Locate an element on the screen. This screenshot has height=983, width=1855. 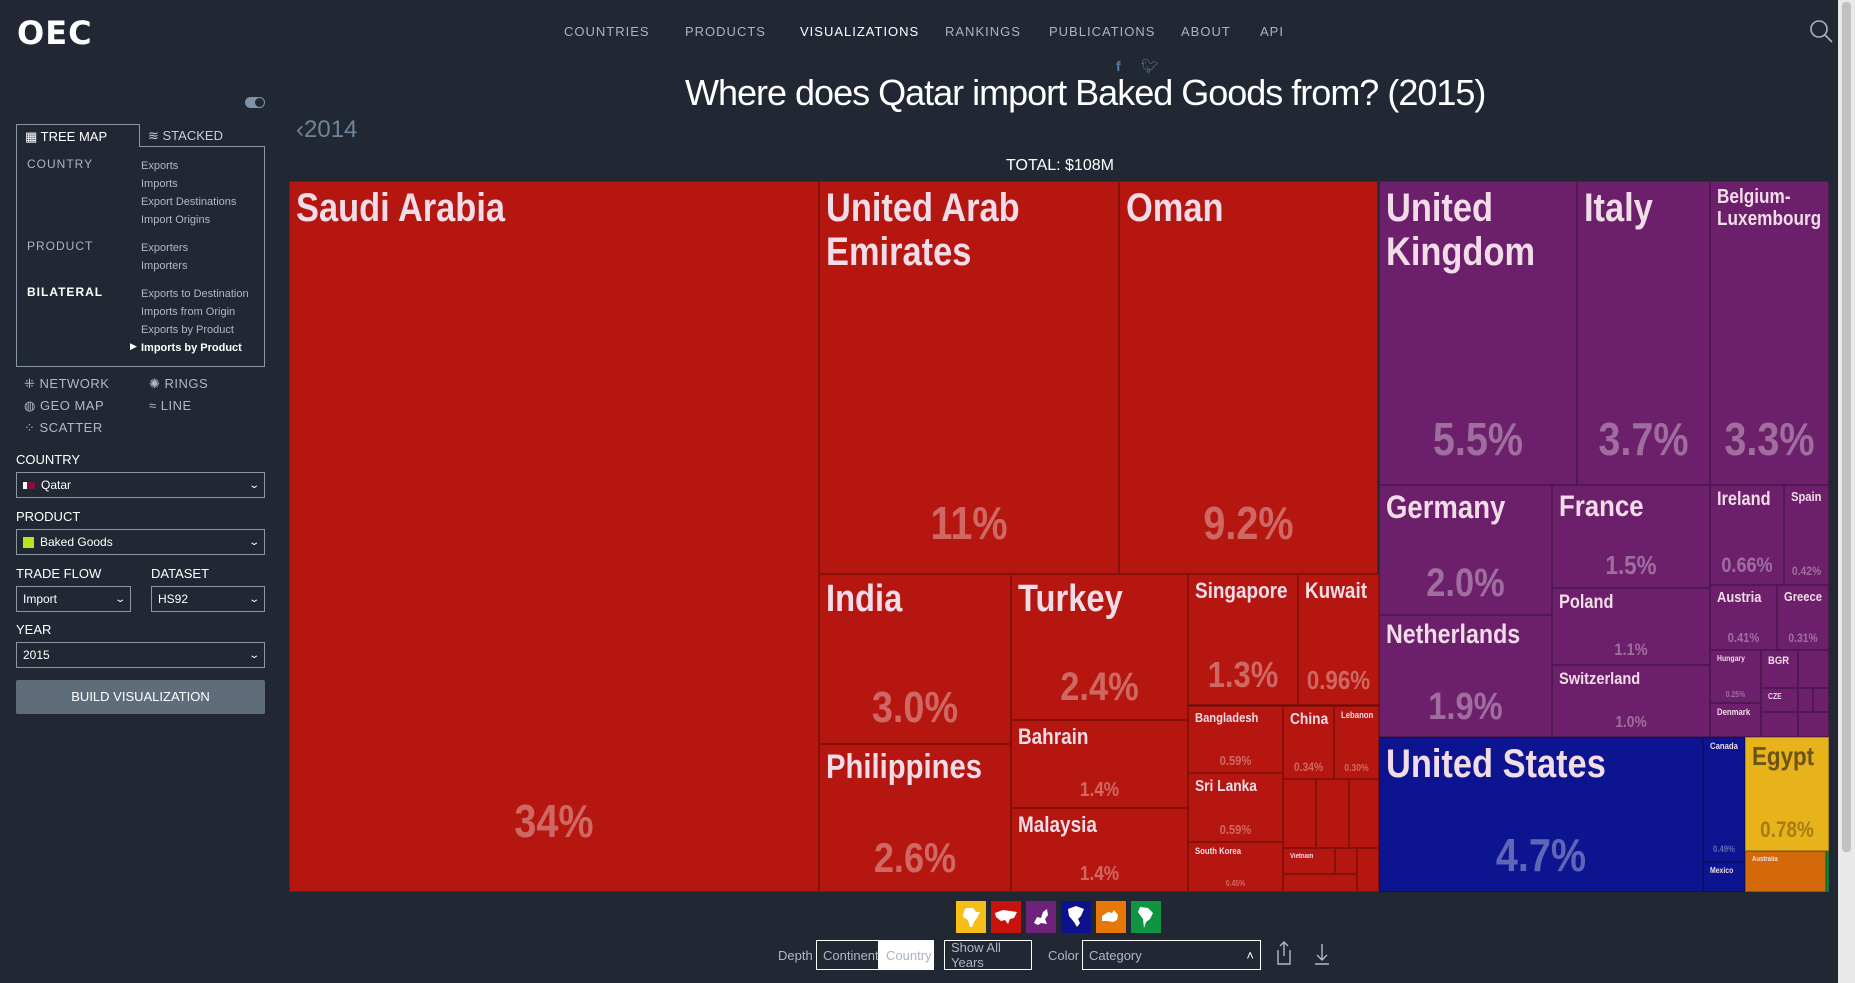
treemap-cell: Switzerland 1.0% is located at coordinates (1631, 701).